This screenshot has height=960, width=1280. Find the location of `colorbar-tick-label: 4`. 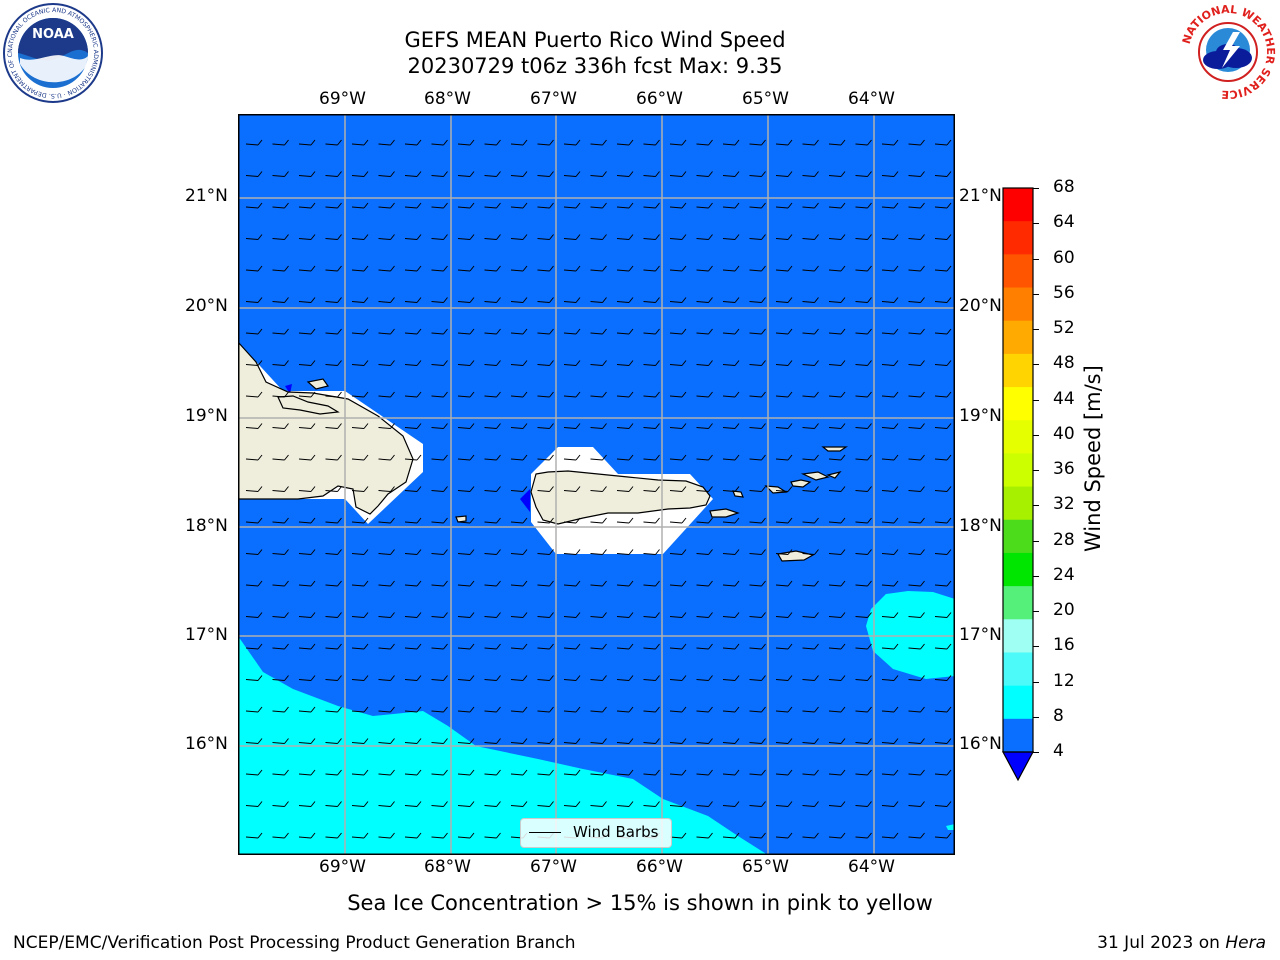

colorbar-tick-label: 4 is located at coordinates (1058, 751).